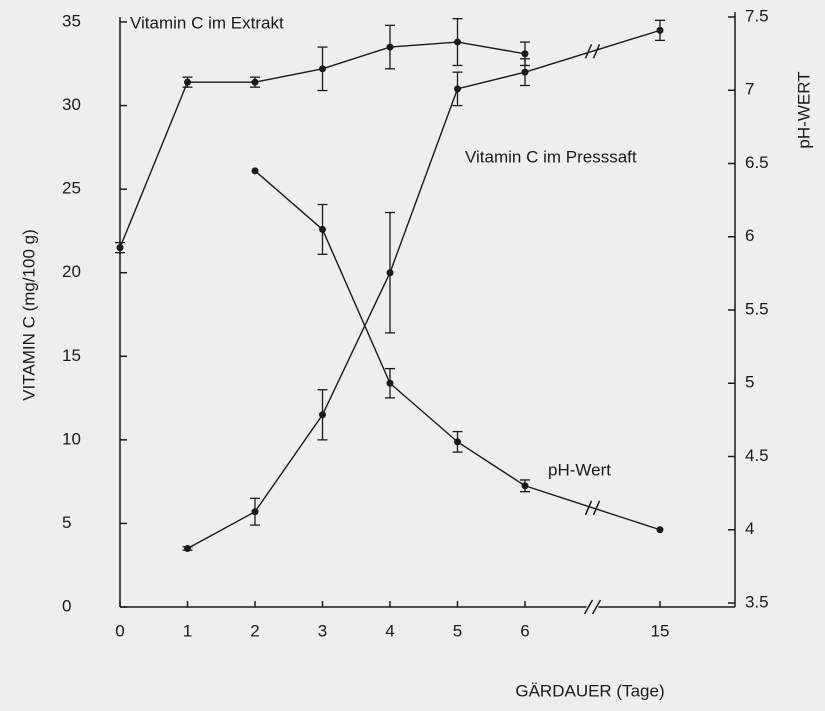 The height and width of the screenshot is (711, 825). What do you see at coordinates (28, 315) in the screenshot?
I see `y-axis-label: VITAMIN C (mg/100 g)` at bounding box center [28, 315].